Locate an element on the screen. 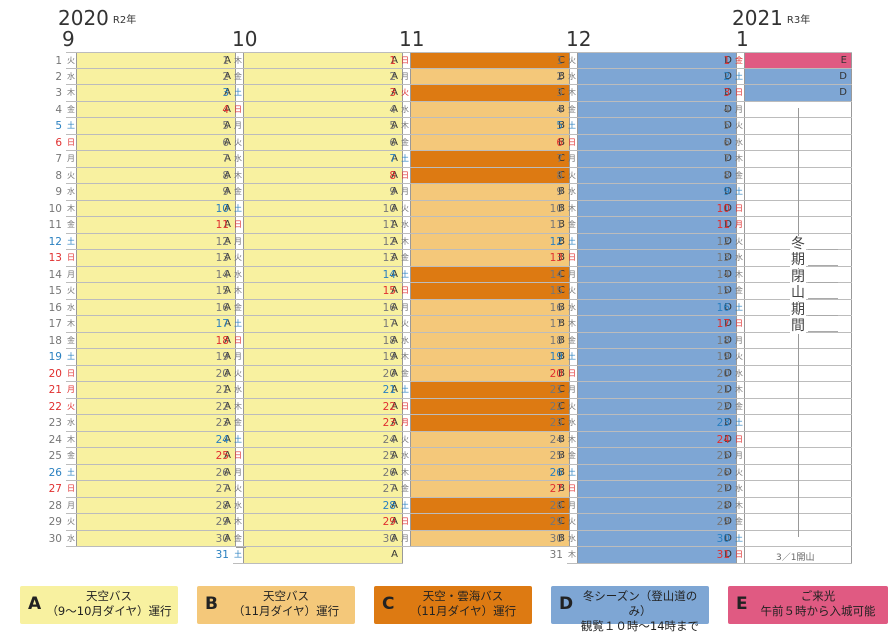 This screenshot has height=643, width=894. legend-item: A 天空バス （9～10月ダイヤ）運行 is located at coordinates (99, 605).